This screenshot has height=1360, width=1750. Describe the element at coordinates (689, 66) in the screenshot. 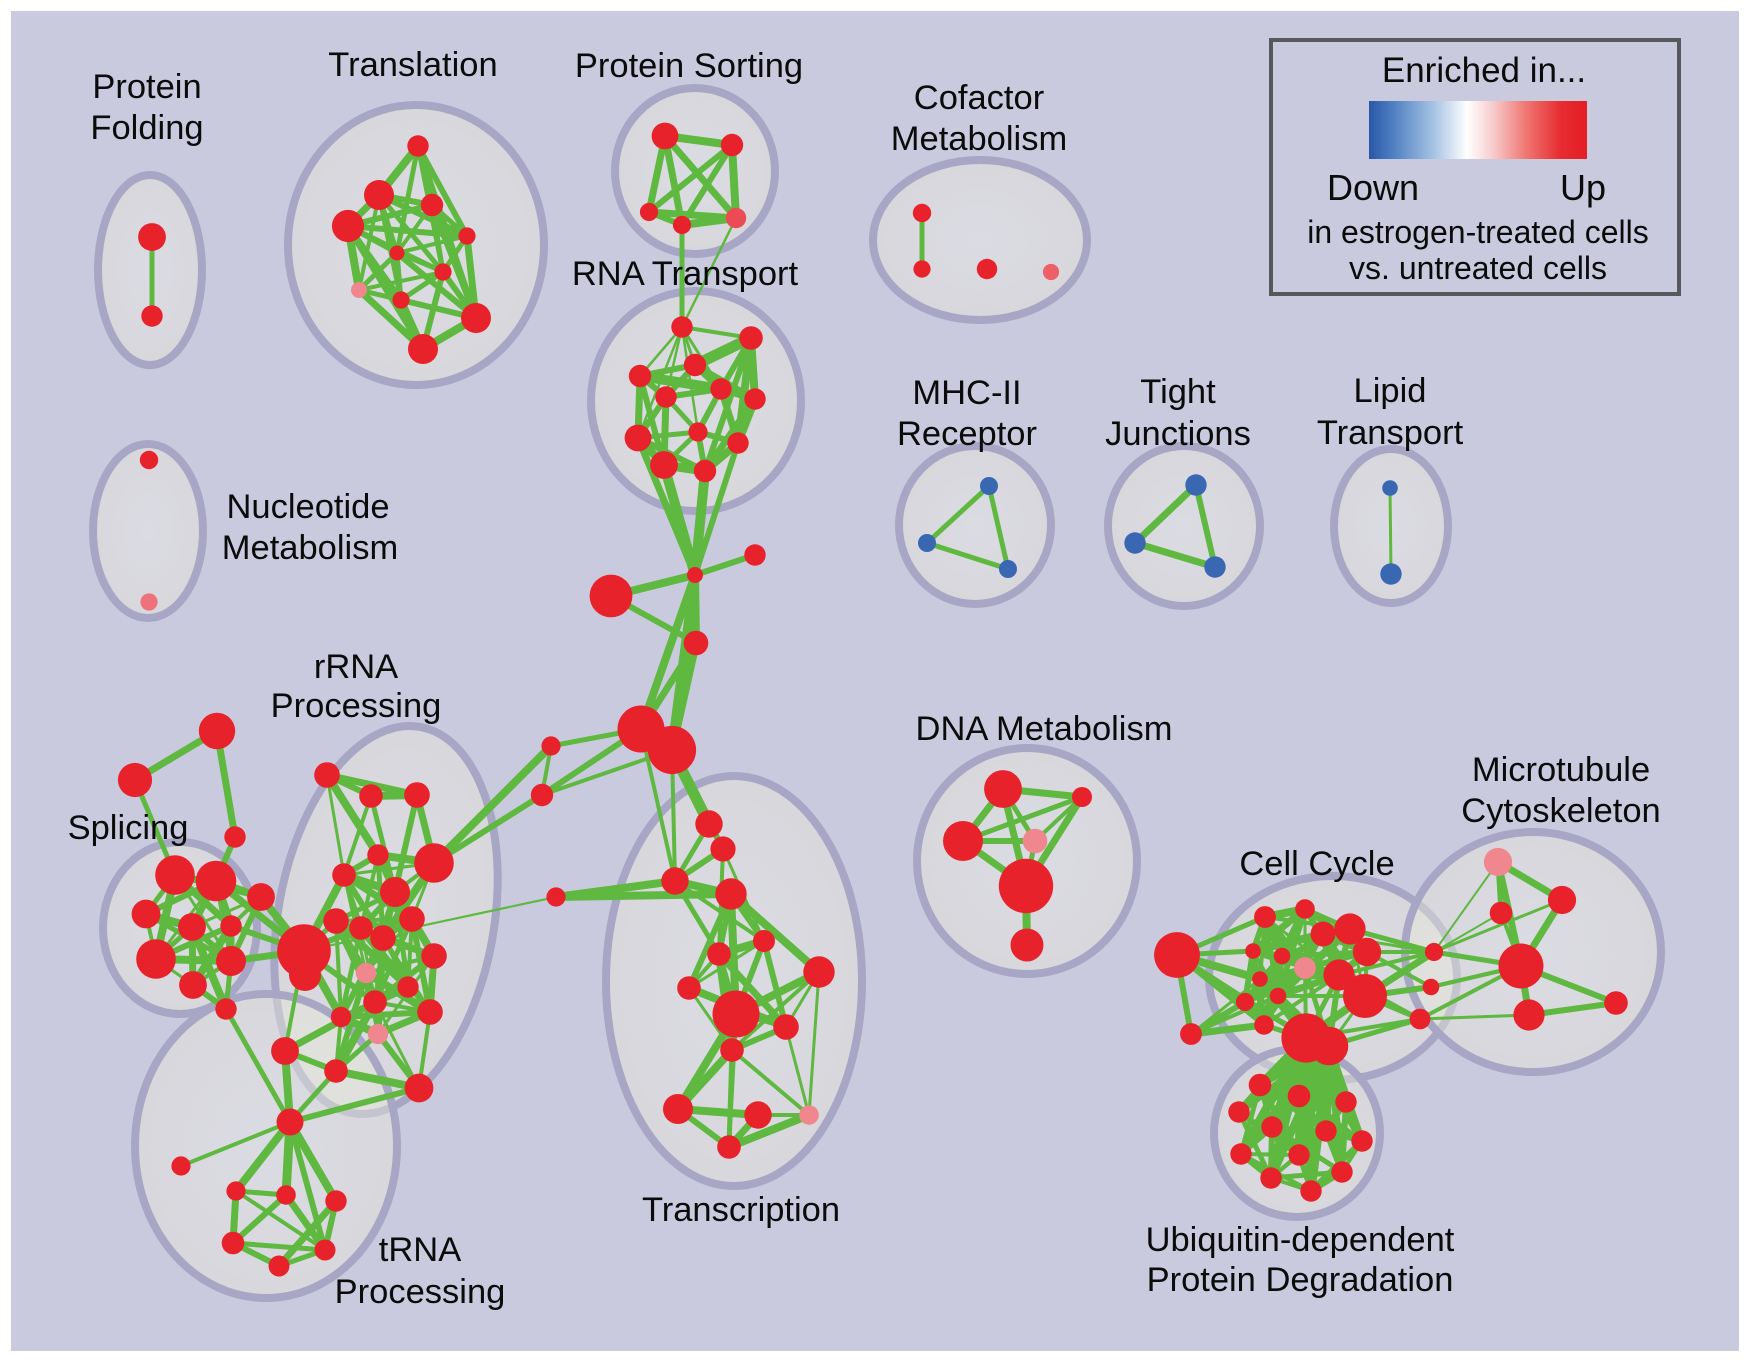

I see `svg-text: Protein Sorting` at that location.